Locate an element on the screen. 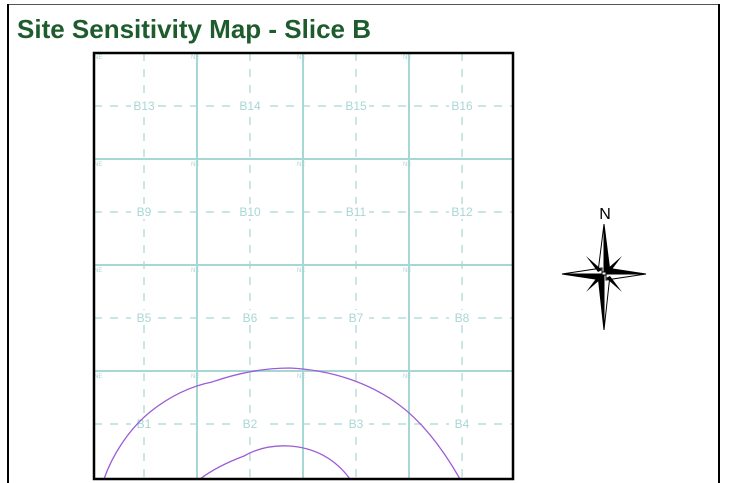 The width and height of the screenshot is (732, 483). block-label: B2 is located at coordinates (250, 424).